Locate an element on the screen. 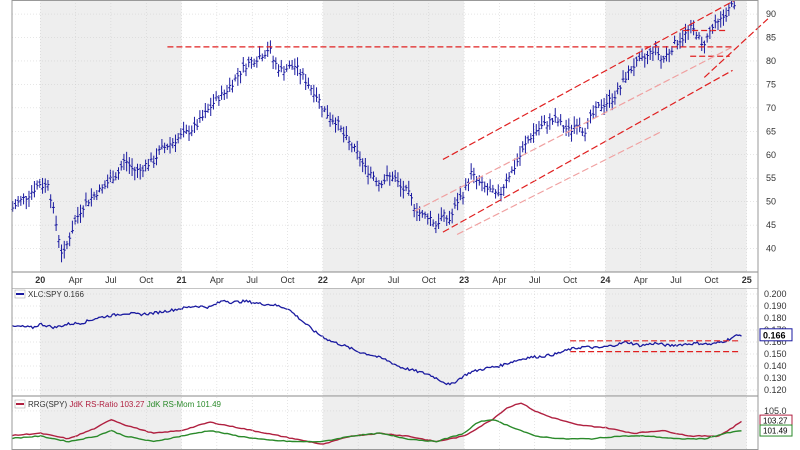 This screenshot has width=800, height=450. x-tick-label: 22 is located at coordinates (323, 280).